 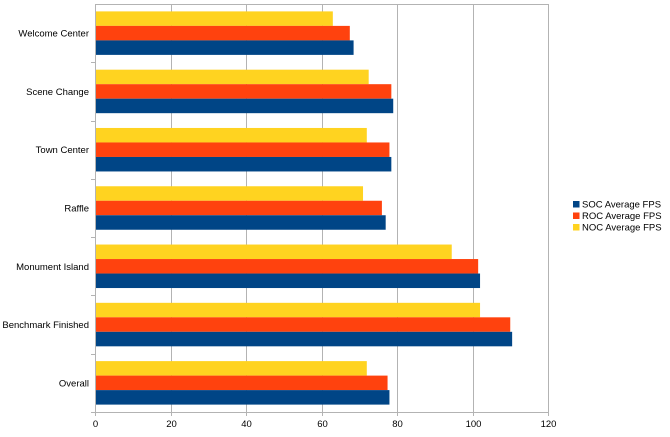 What do you see at coordinates (76, 209) in the screenshot?
I see `category-label: Raffle` at bounding box center [76, 209].